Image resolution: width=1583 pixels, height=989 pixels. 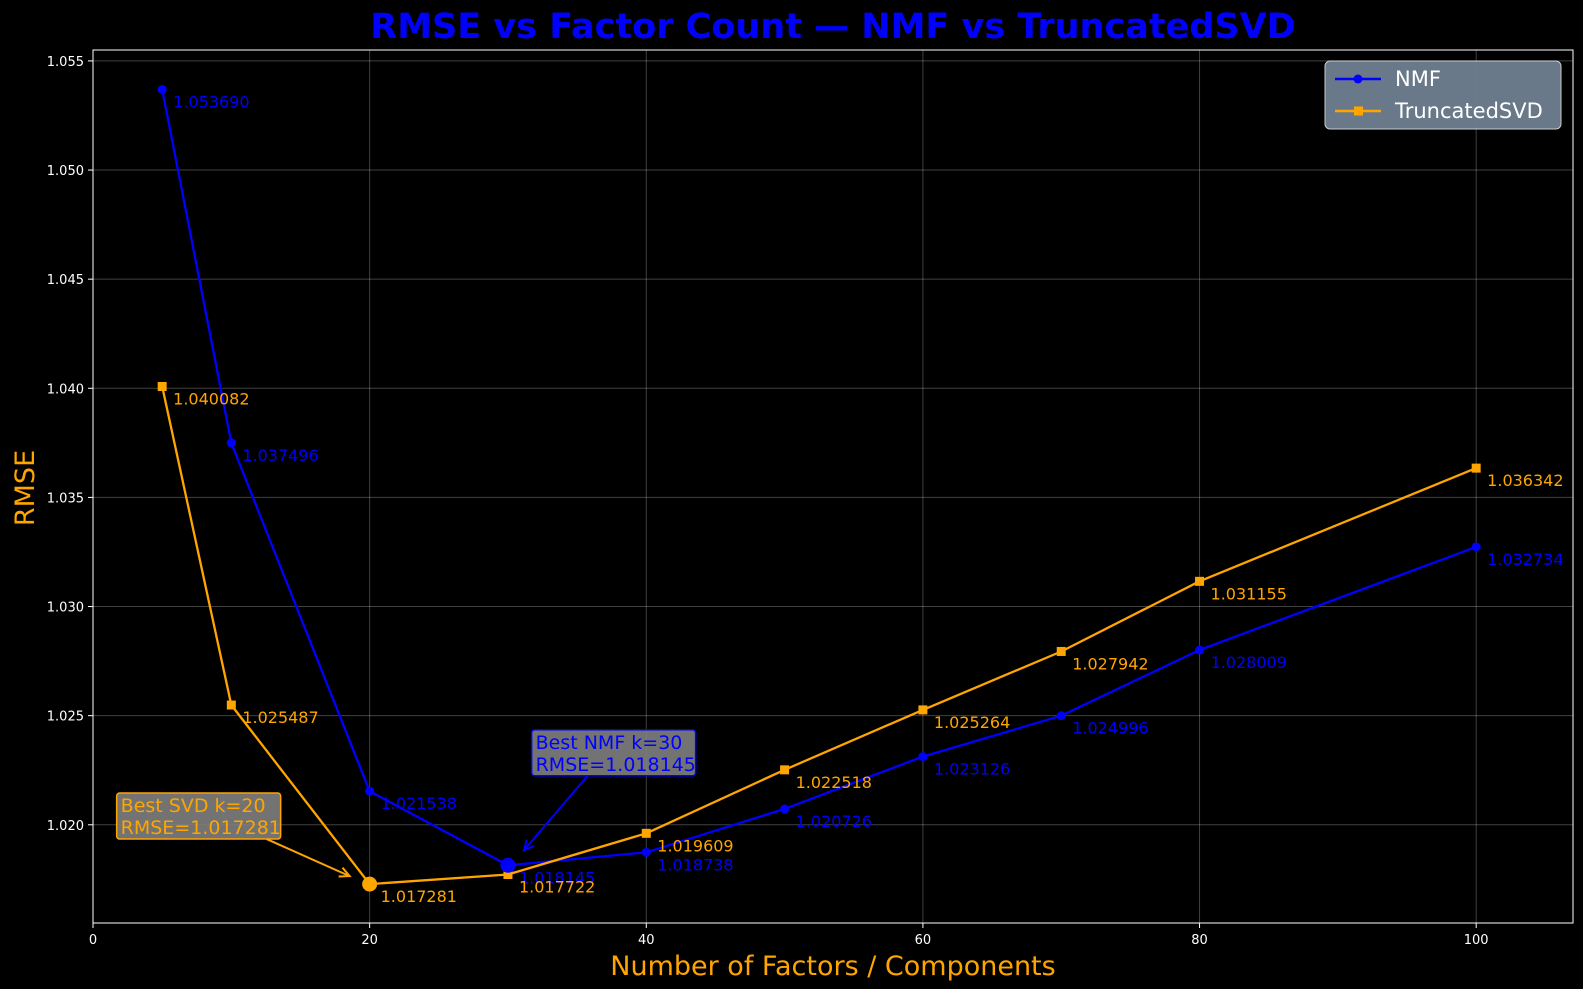 I want to click on nmf-value-label: 1.020726, so click(x=834, y=821).